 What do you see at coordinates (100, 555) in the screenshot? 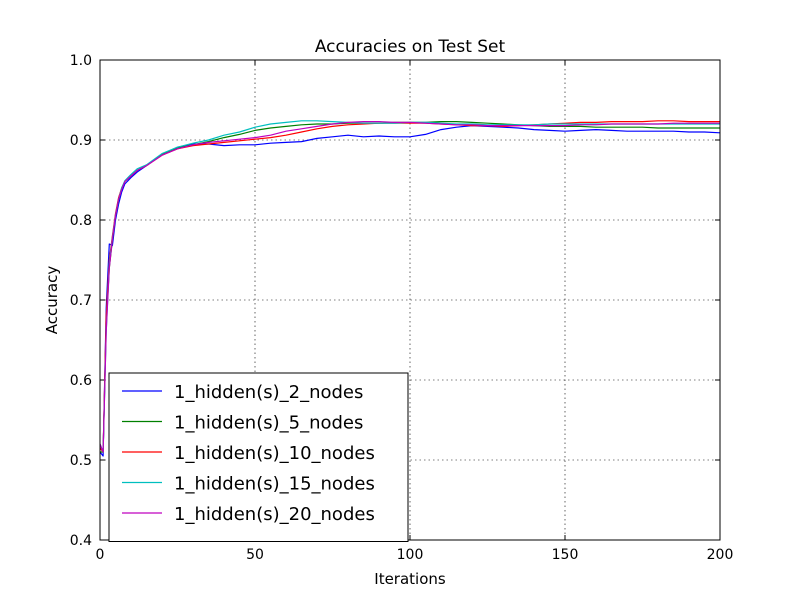
I see `x-tick-label: 0` at bounding box center [100, 555].